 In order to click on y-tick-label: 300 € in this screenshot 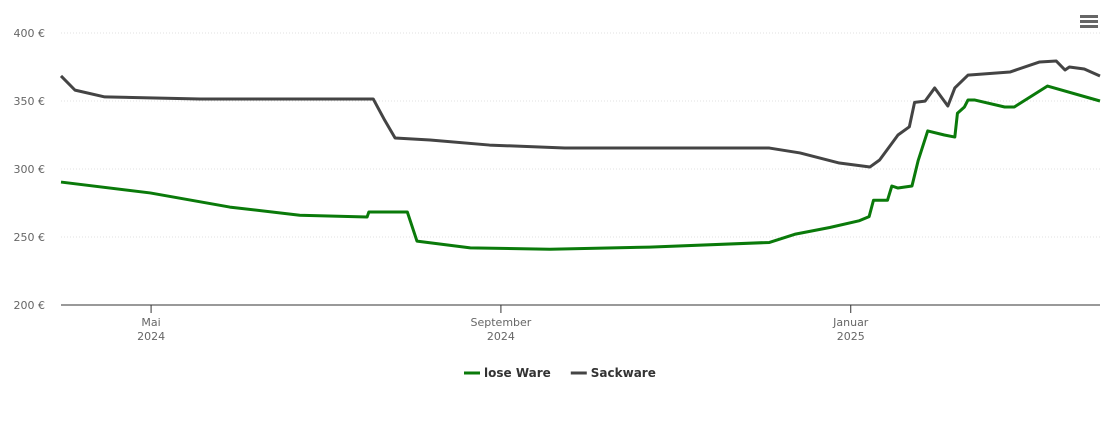, I will do `click(30, 169)`.